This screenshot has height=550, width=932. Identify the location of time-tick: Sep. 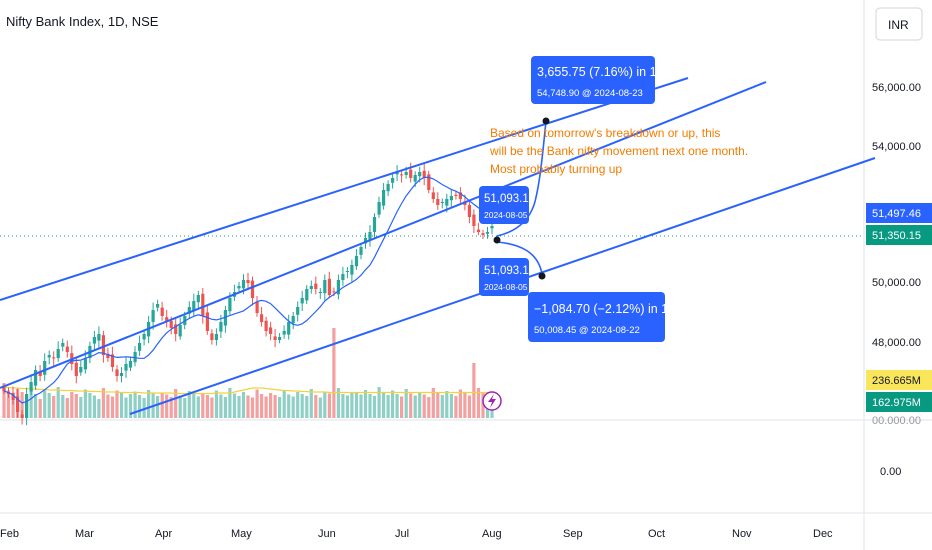
(573, 534).